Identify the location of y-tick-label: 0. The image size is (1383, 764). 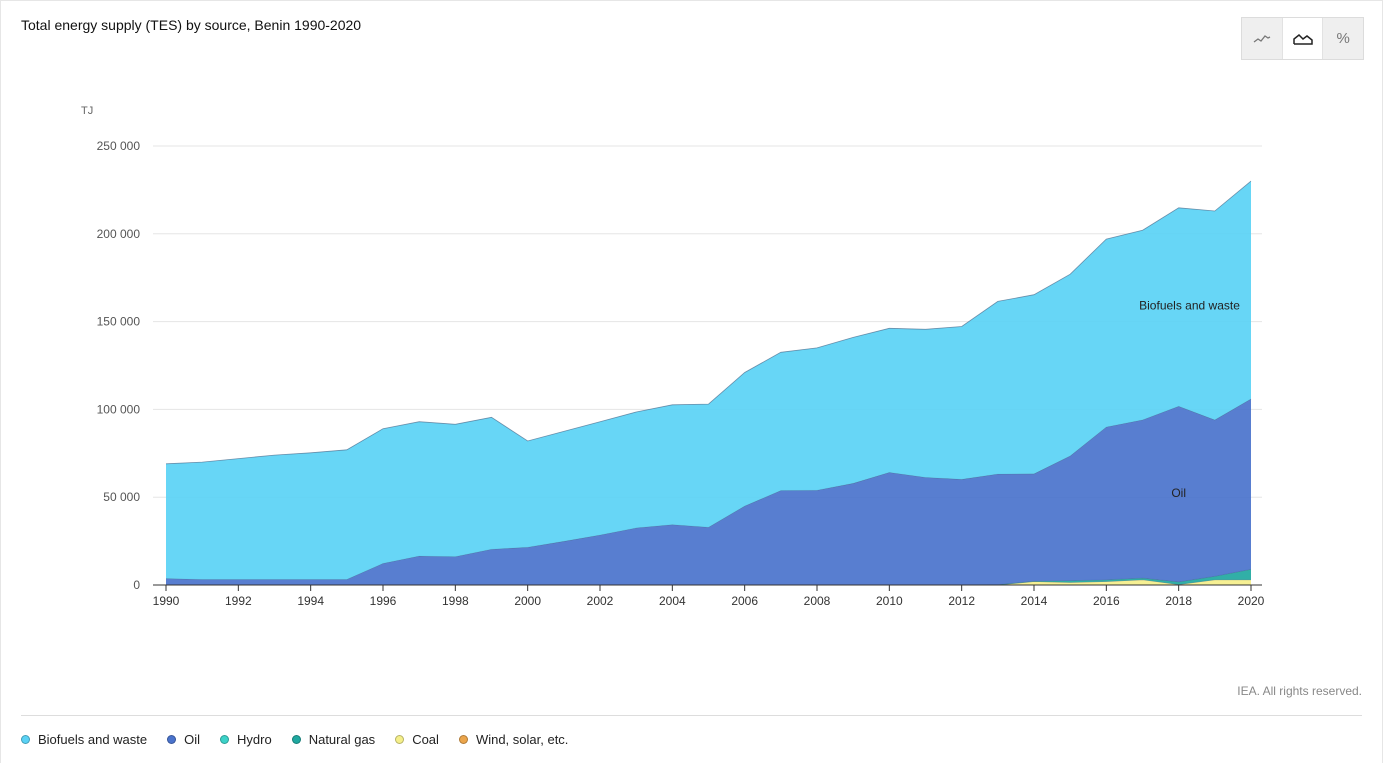
(136, 585).